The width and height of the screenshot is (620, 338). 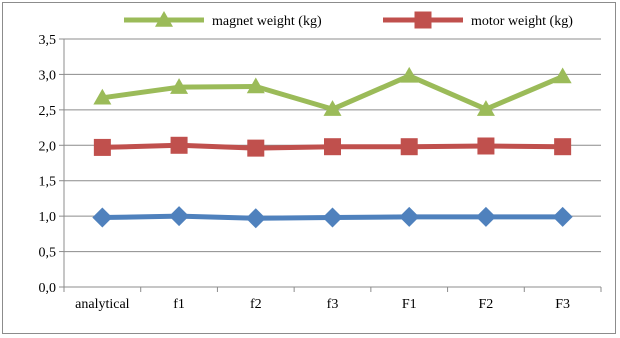 I want to click on y-tick-label: 3,5, so click(x=48, y=40).